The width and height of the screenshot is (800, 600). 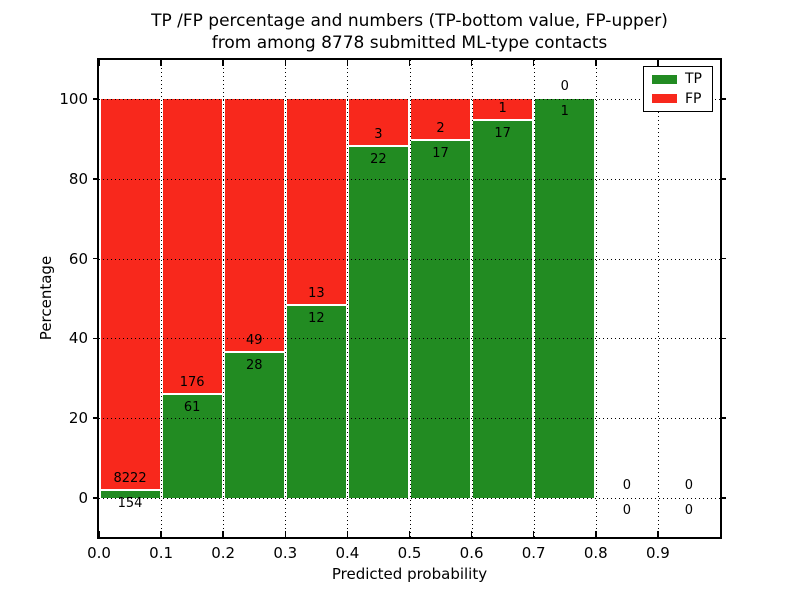 What do you see at coordinates (78, 418) in the screenshot?
I see `y-tick-label: 20` at bounding box center [78, 418].